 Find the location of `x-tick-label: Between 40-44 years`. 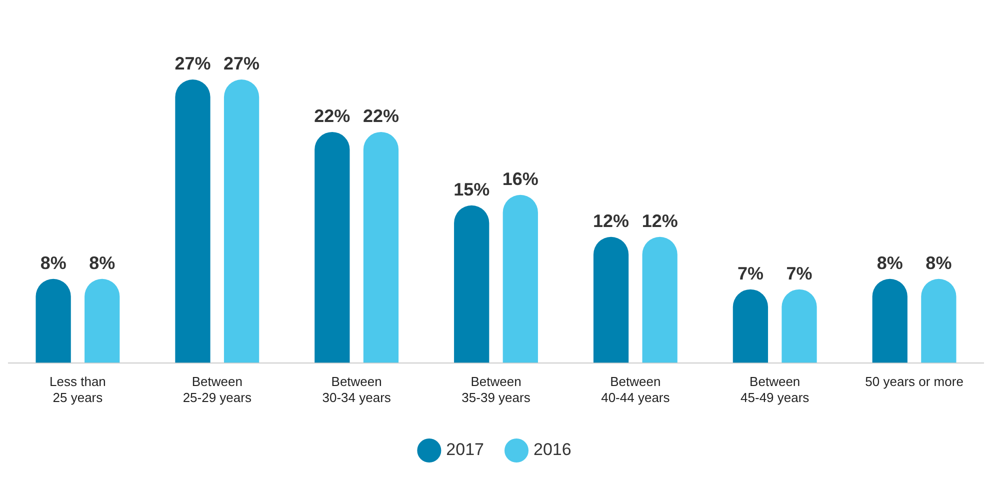

x-tick-label: Between 40-44 years is located at coordinates (635, 389).